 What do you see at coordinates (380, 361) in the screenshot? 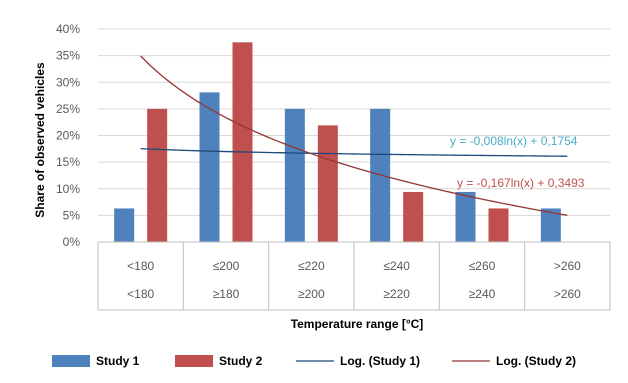
I see `legend-label: Log. (Study 1)` at bounding box center [380, 361].